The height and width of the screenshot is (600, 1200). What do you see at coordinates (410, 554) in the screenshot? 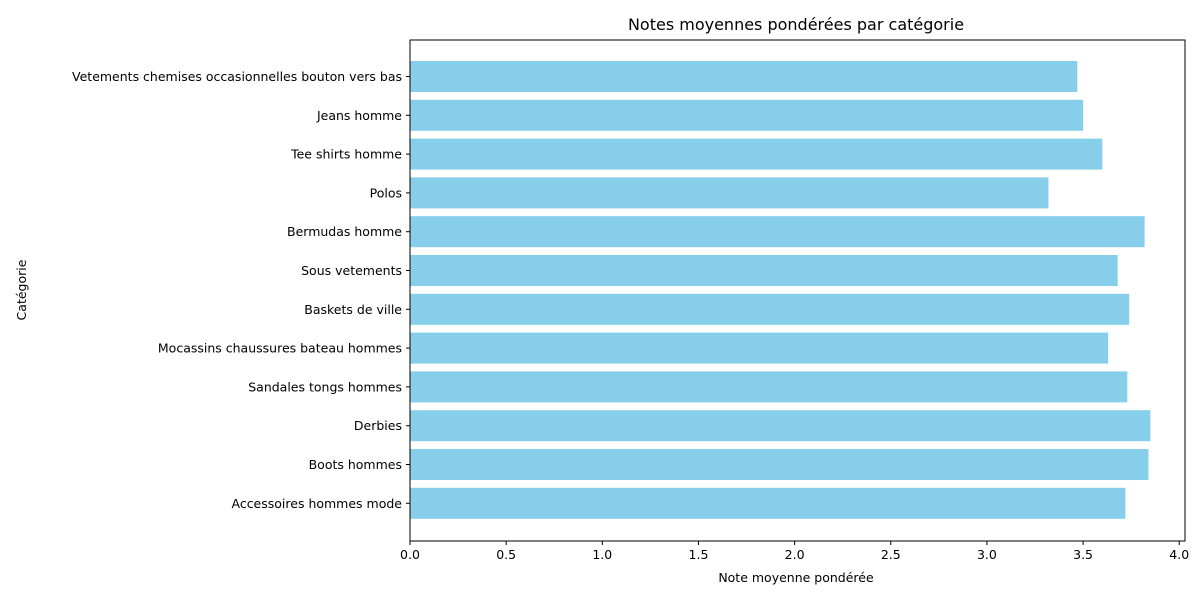
I see `x-tick-label: 0.0` at bounding box center [410, 554].